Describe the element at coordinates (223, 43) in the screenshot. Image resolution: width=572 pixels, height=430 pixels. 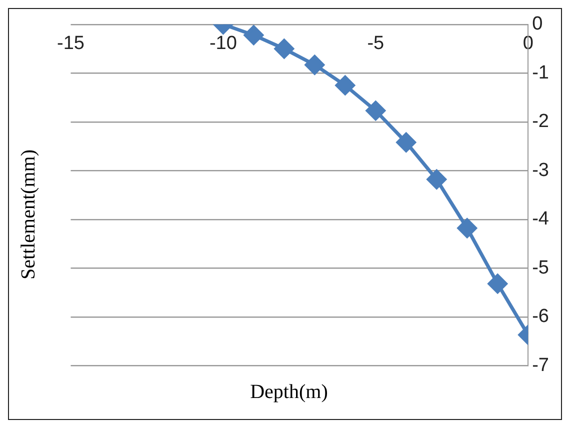
I see `x-tick-label: -10` at that location.